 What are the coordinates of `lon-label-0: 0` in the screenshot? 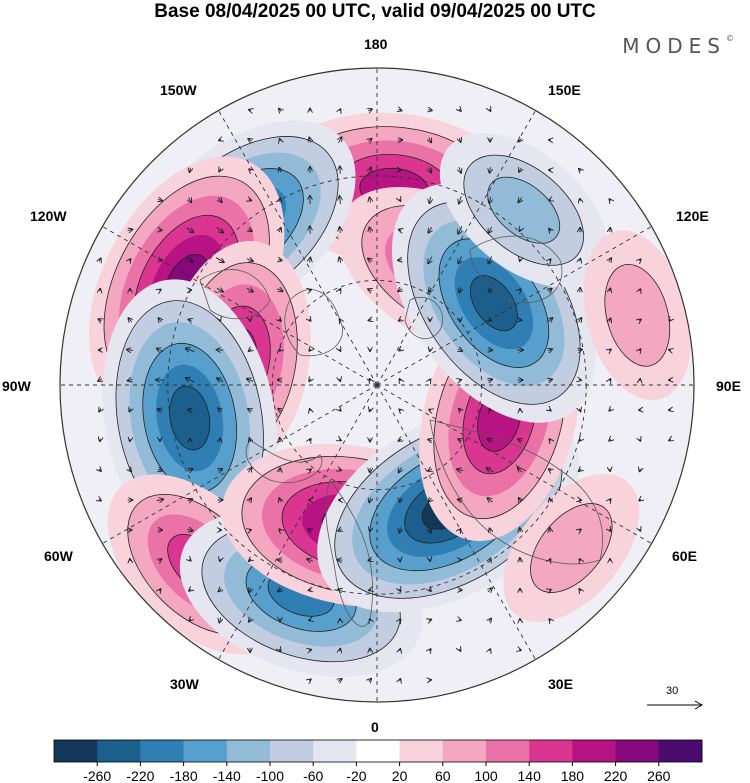 It's located at (375, 727).